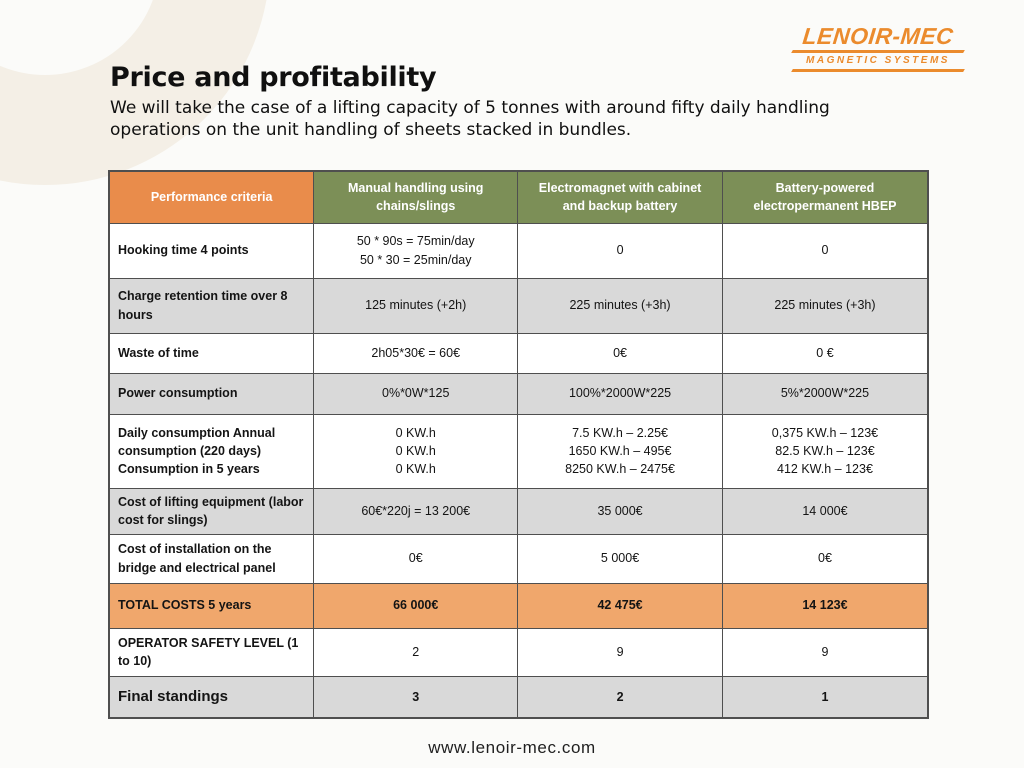  I want to click on logo-tagline-text: MAGNETIC SYSTEMS, so click(878, 60).